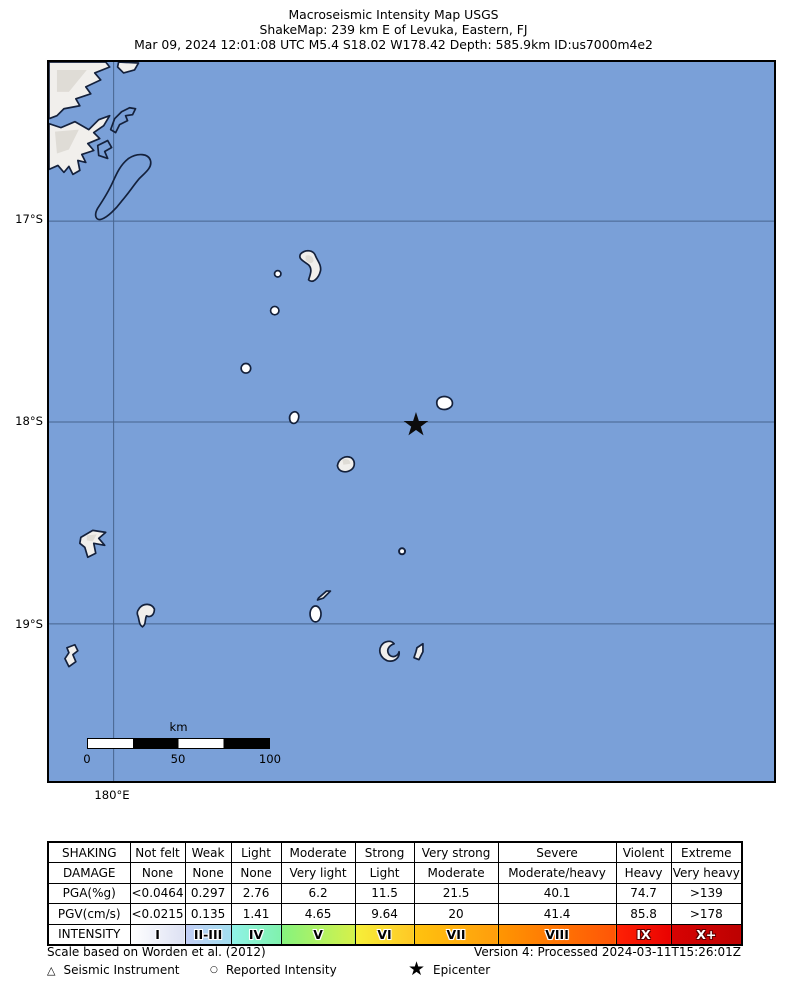 Image resolution: width=787 pixels, height=994 pixels. What do you see at coordinates (157, 934) in the screenshot?
I see `intensity-cell-I: I` at bounding box center [157, 934].